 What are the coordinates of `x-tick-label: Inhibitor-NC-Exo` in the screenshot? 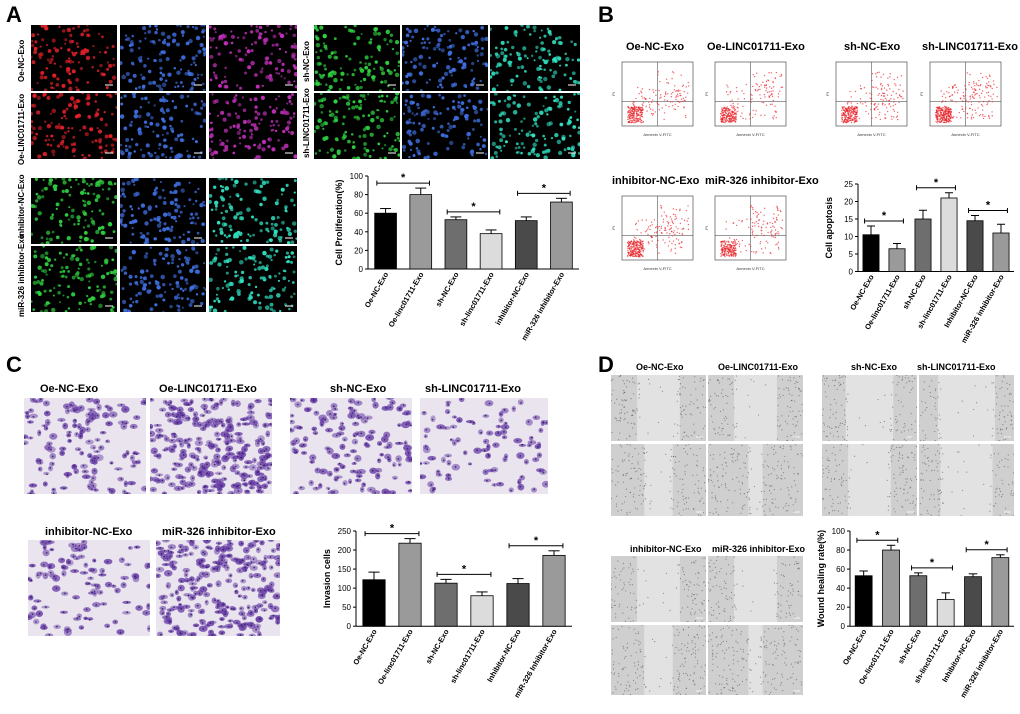 It's located at (504, 655).